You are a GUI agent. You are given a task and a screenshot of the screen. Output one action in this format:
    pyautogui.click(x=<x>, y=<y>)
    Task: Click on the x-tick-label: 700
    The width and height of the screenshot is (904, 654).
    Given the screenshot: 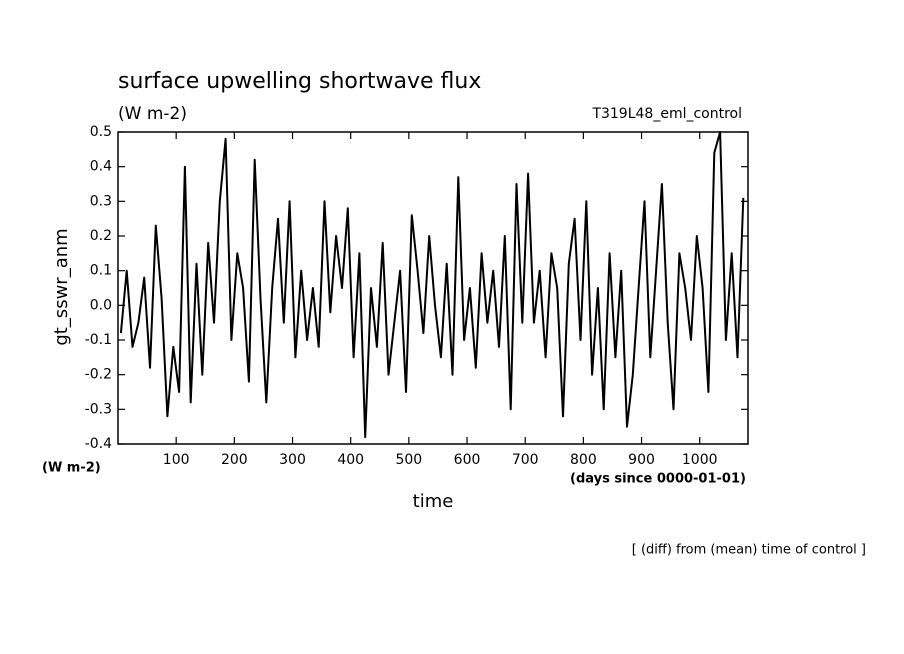 What is the action you would take?
    pyautogui.click(x=525, y=460)
    